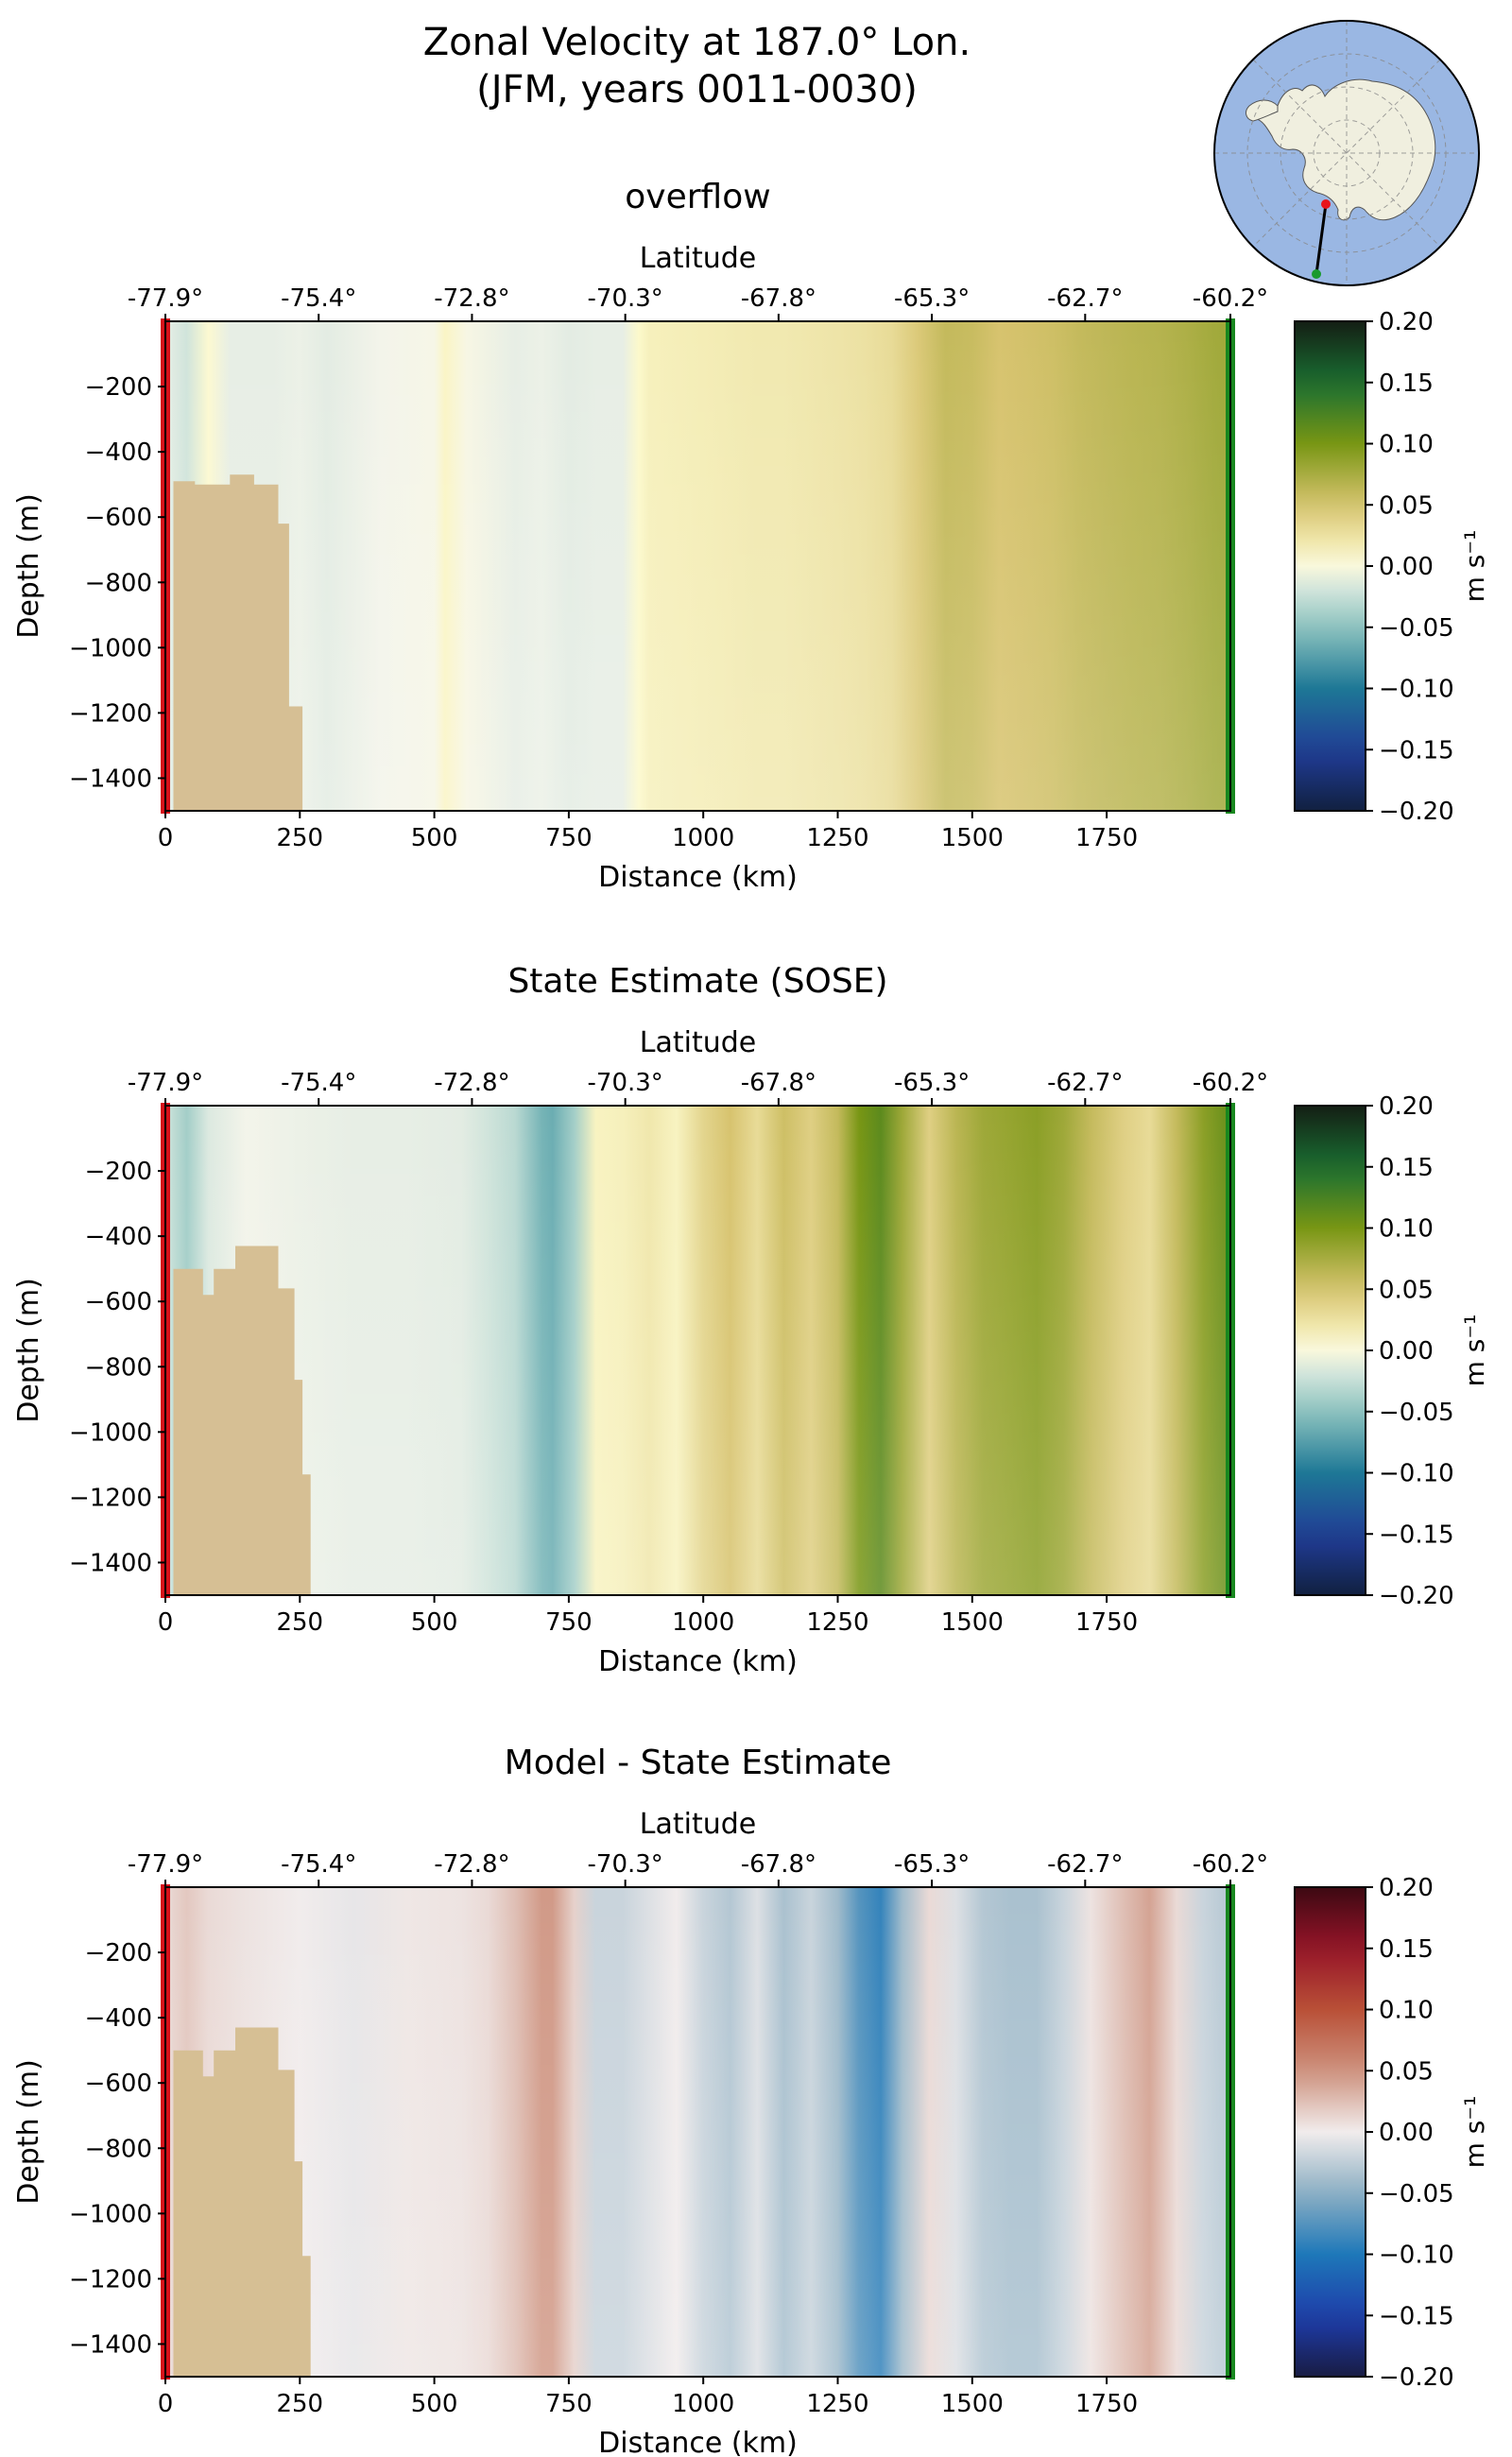 This screenshot has width=1512, height=2457. What do you see at coordinates (697, 981) in the screenshot?
I see `panel-title: State Estimate (SOSE)` at bounding box center [697, 981].